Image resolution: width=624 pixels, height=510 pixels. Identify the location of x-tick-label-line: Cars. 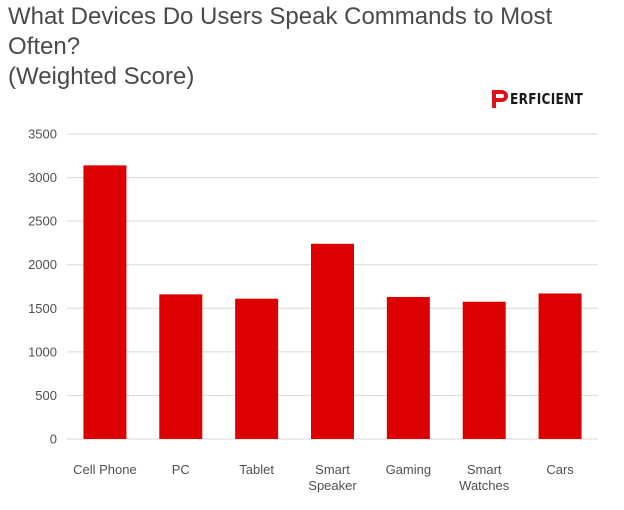
(560, 469).